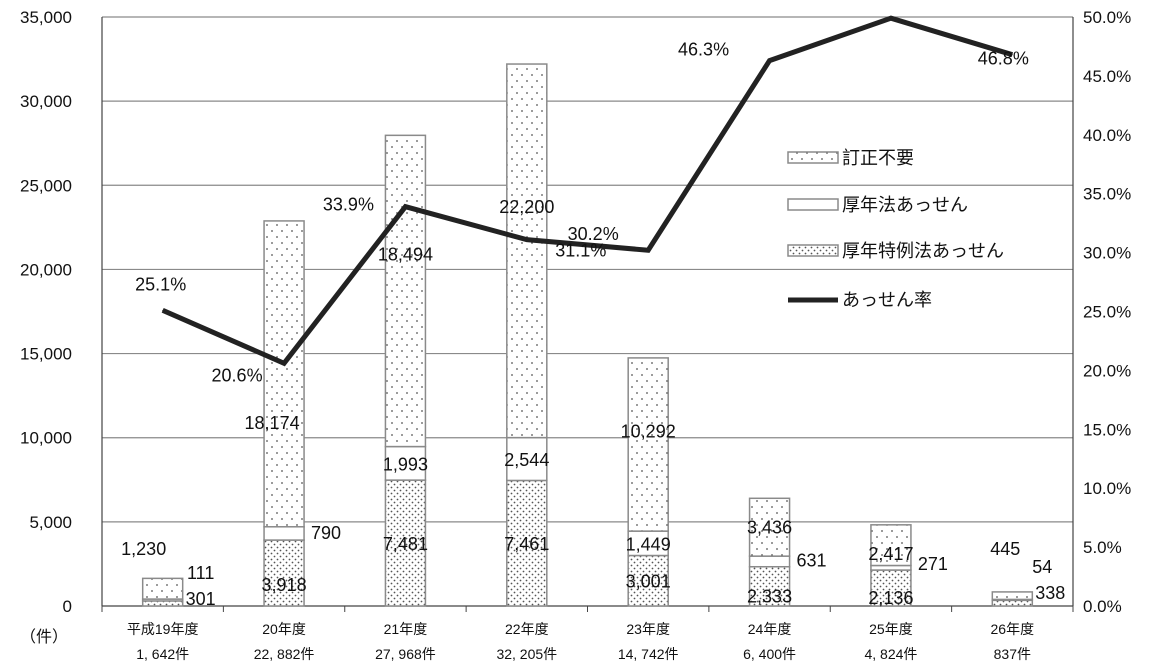  Describe the element at coordinates (769, 596) in the screenshot. I see `data-label: 2,333` at that location.